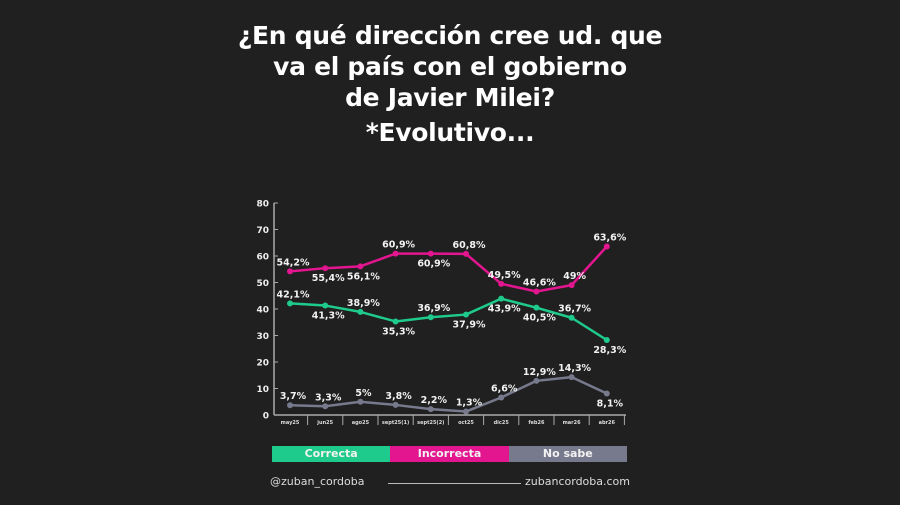  I want to click on footer: @zuban_cordoba zubancordoba.com, so click(450, 483).